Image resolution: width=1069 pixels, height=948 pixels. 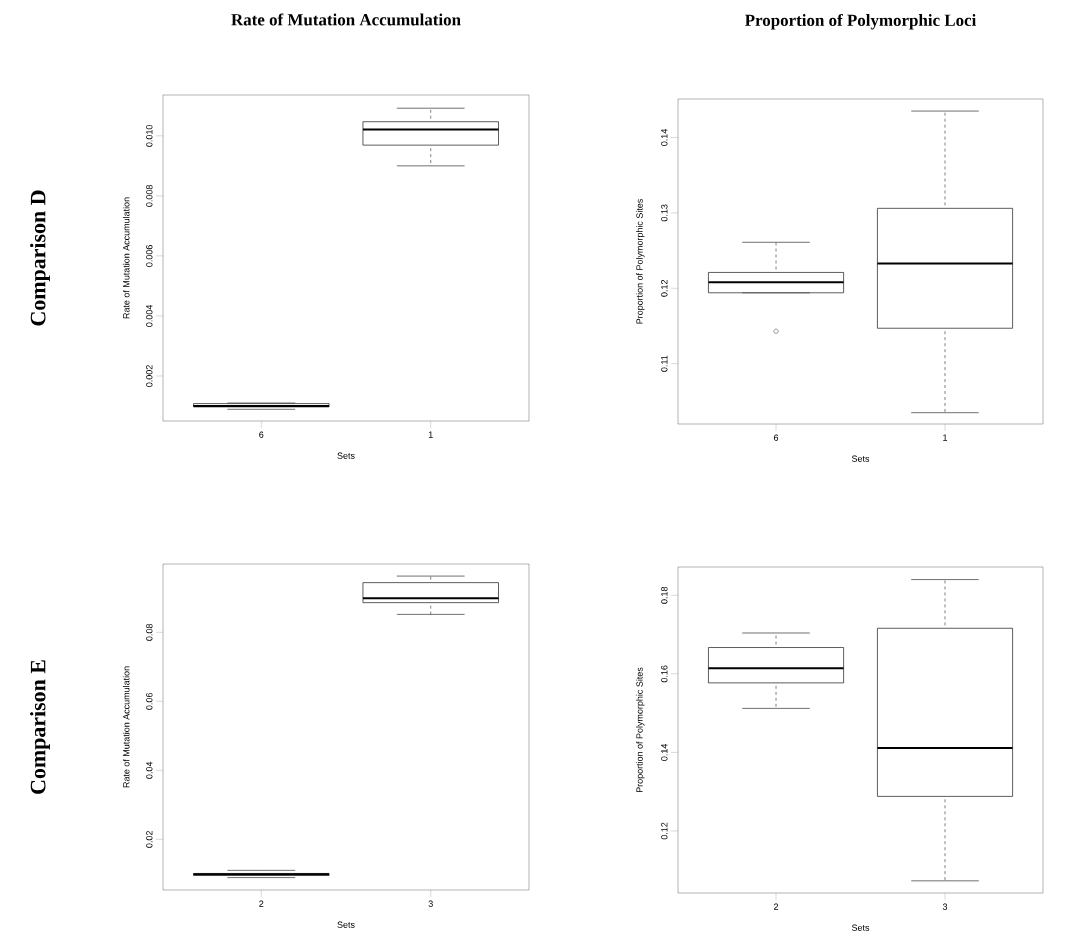 I want to click on y-tick-label: 0.16, so click(x=664, y=674).